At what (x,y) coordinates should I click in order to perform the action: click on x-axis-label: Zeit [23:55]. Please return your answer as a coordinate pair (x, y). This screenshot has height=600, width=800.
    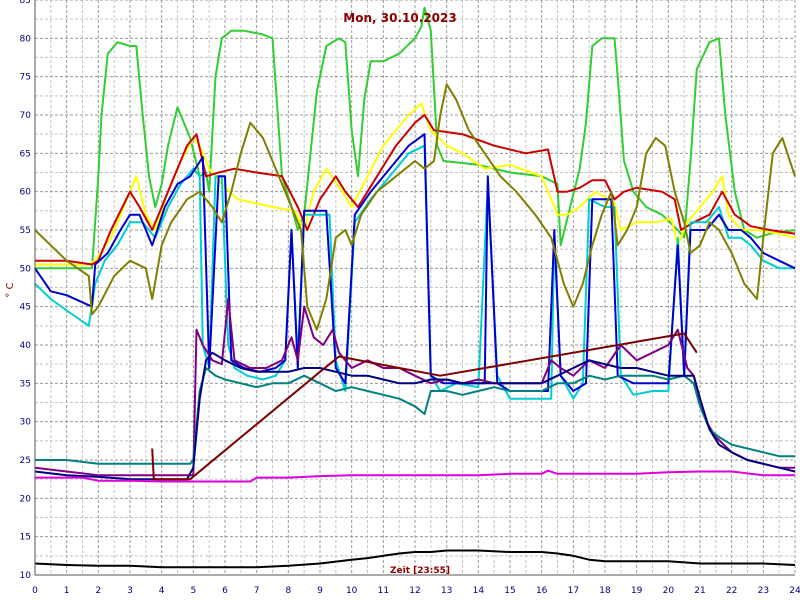
    Looking at the image, I should click on (420, 571).